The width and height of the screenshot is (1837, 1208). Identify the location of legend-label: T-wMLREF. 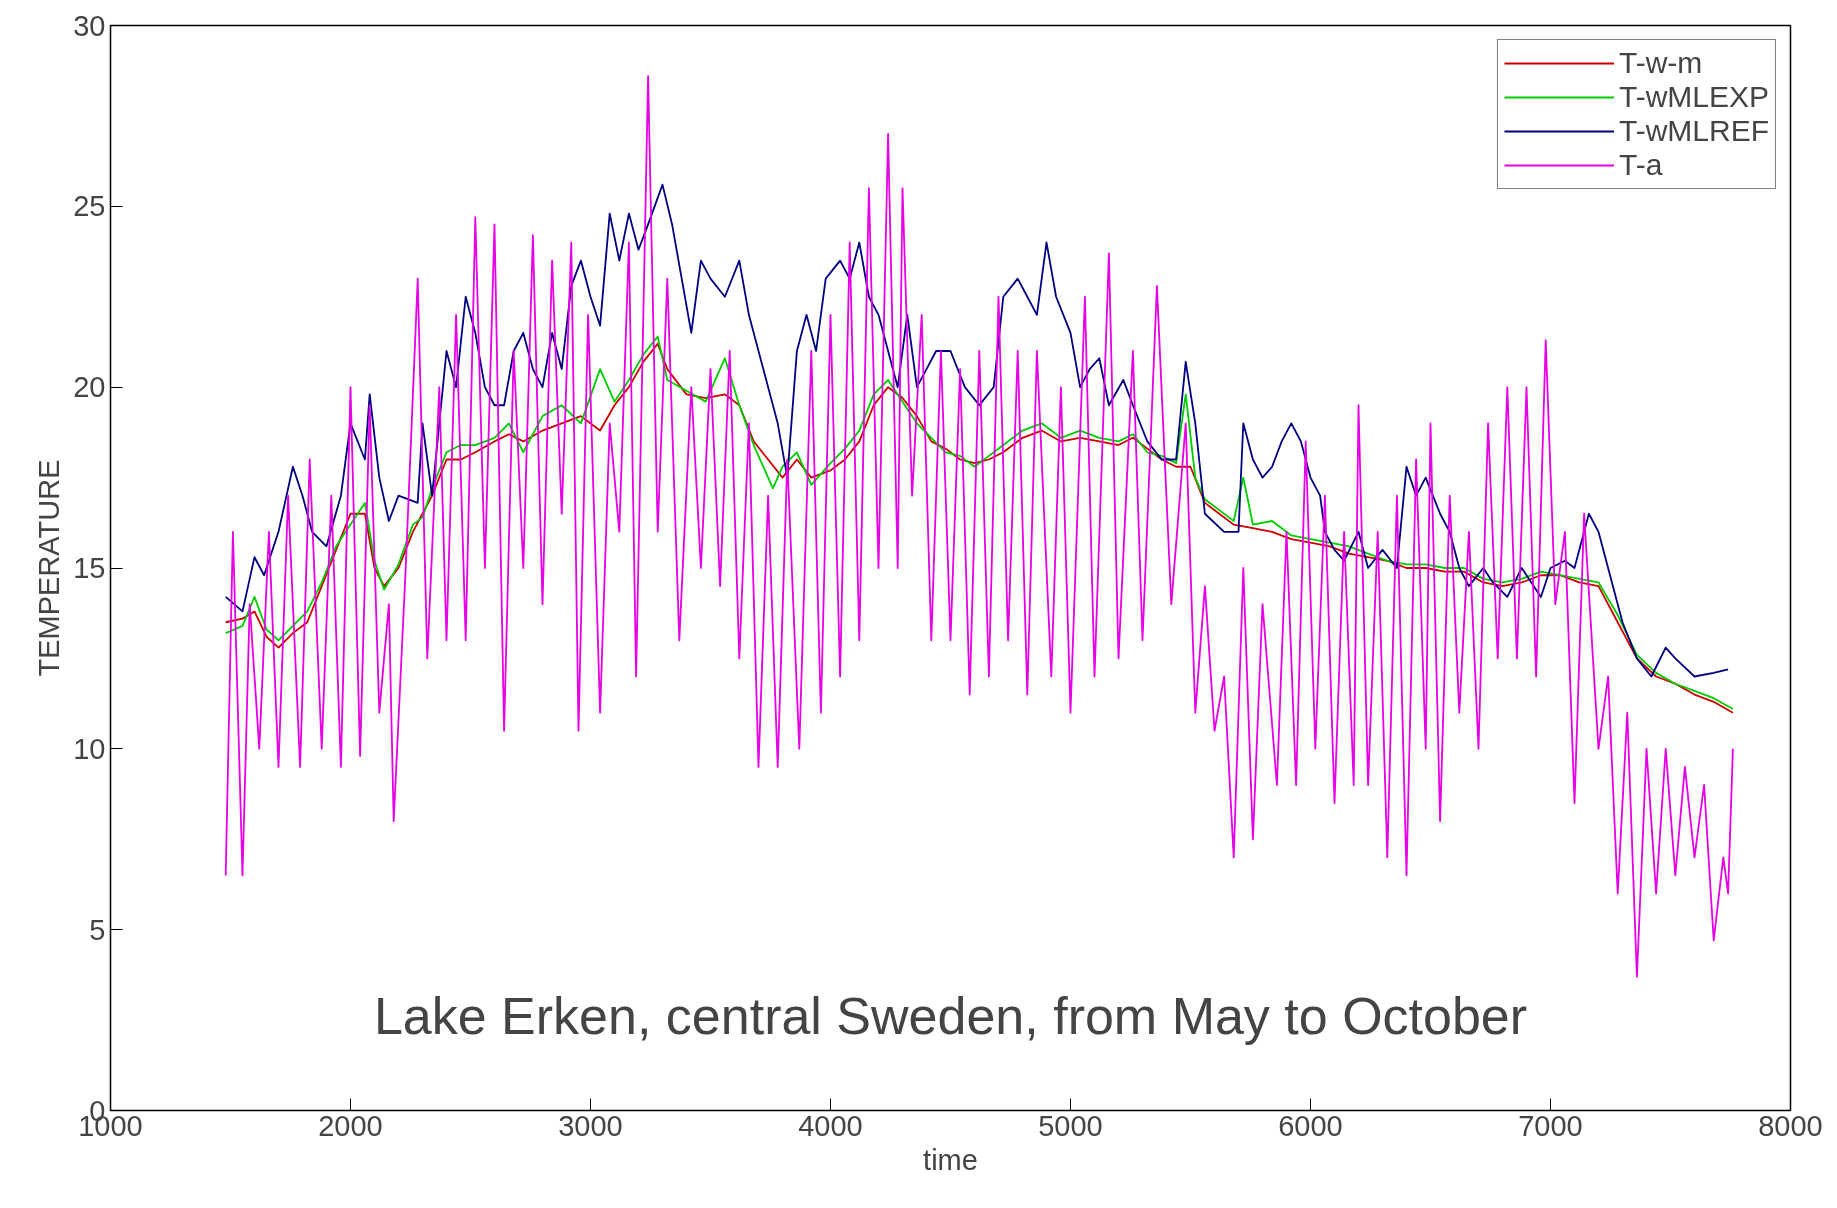
(1693, 131).